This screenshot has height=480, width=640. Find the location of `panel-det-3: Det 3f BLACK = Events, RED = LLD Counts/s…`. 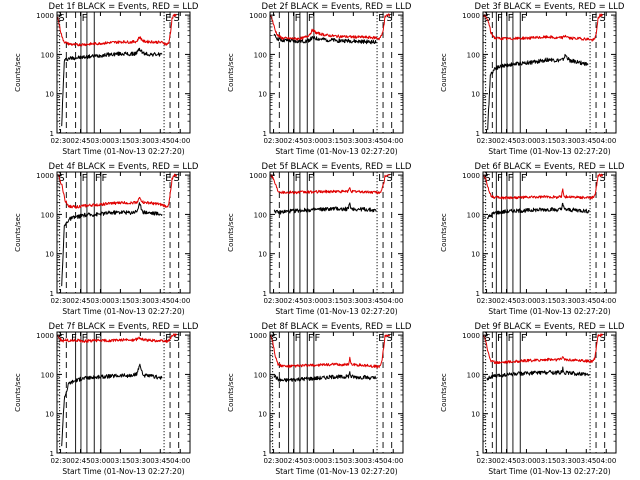

panel-det-3: Det 3f BLACK = Events, RED = LLD Counts/s… is located at coordinates (532, 79).